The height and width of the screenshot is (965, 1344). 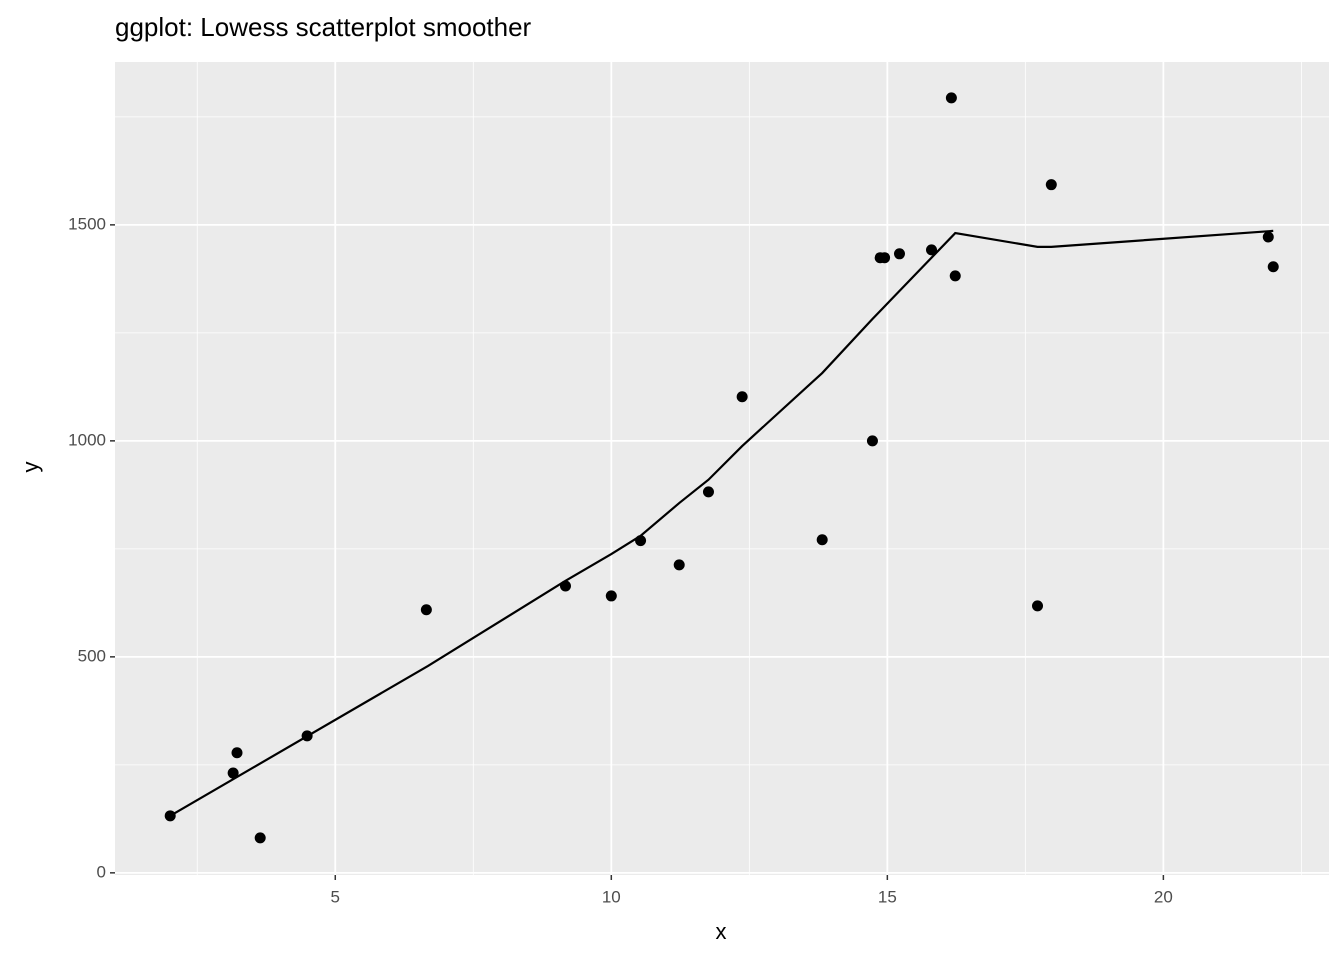 What do you see at coordinates (87, 439) in the screenshot?
I see `y-tick-label: 1000` at bounding box center [87, 439].